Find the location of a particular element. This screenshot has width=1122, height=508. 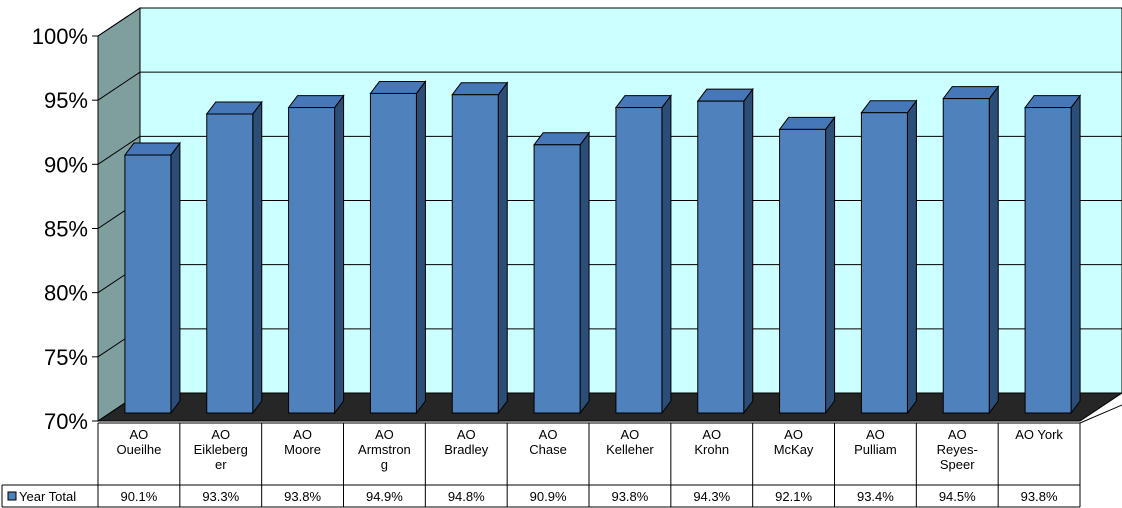

data-label: 93.3% is located at coordinates (220, 496).